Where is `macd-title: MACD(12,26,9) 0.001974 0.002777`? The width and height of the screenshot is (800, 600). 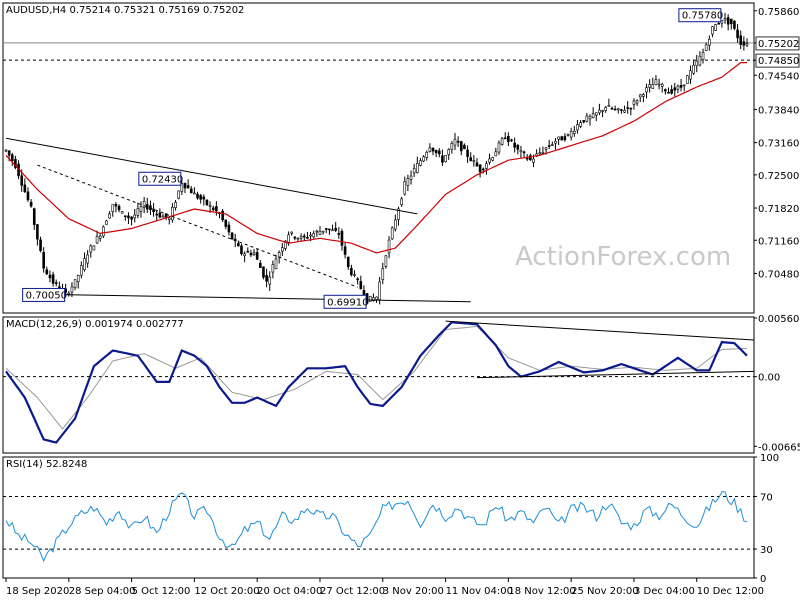 macd-title: MACD(12,26,9) 0.001974 0.002777 is located at coordinates (95, 324).